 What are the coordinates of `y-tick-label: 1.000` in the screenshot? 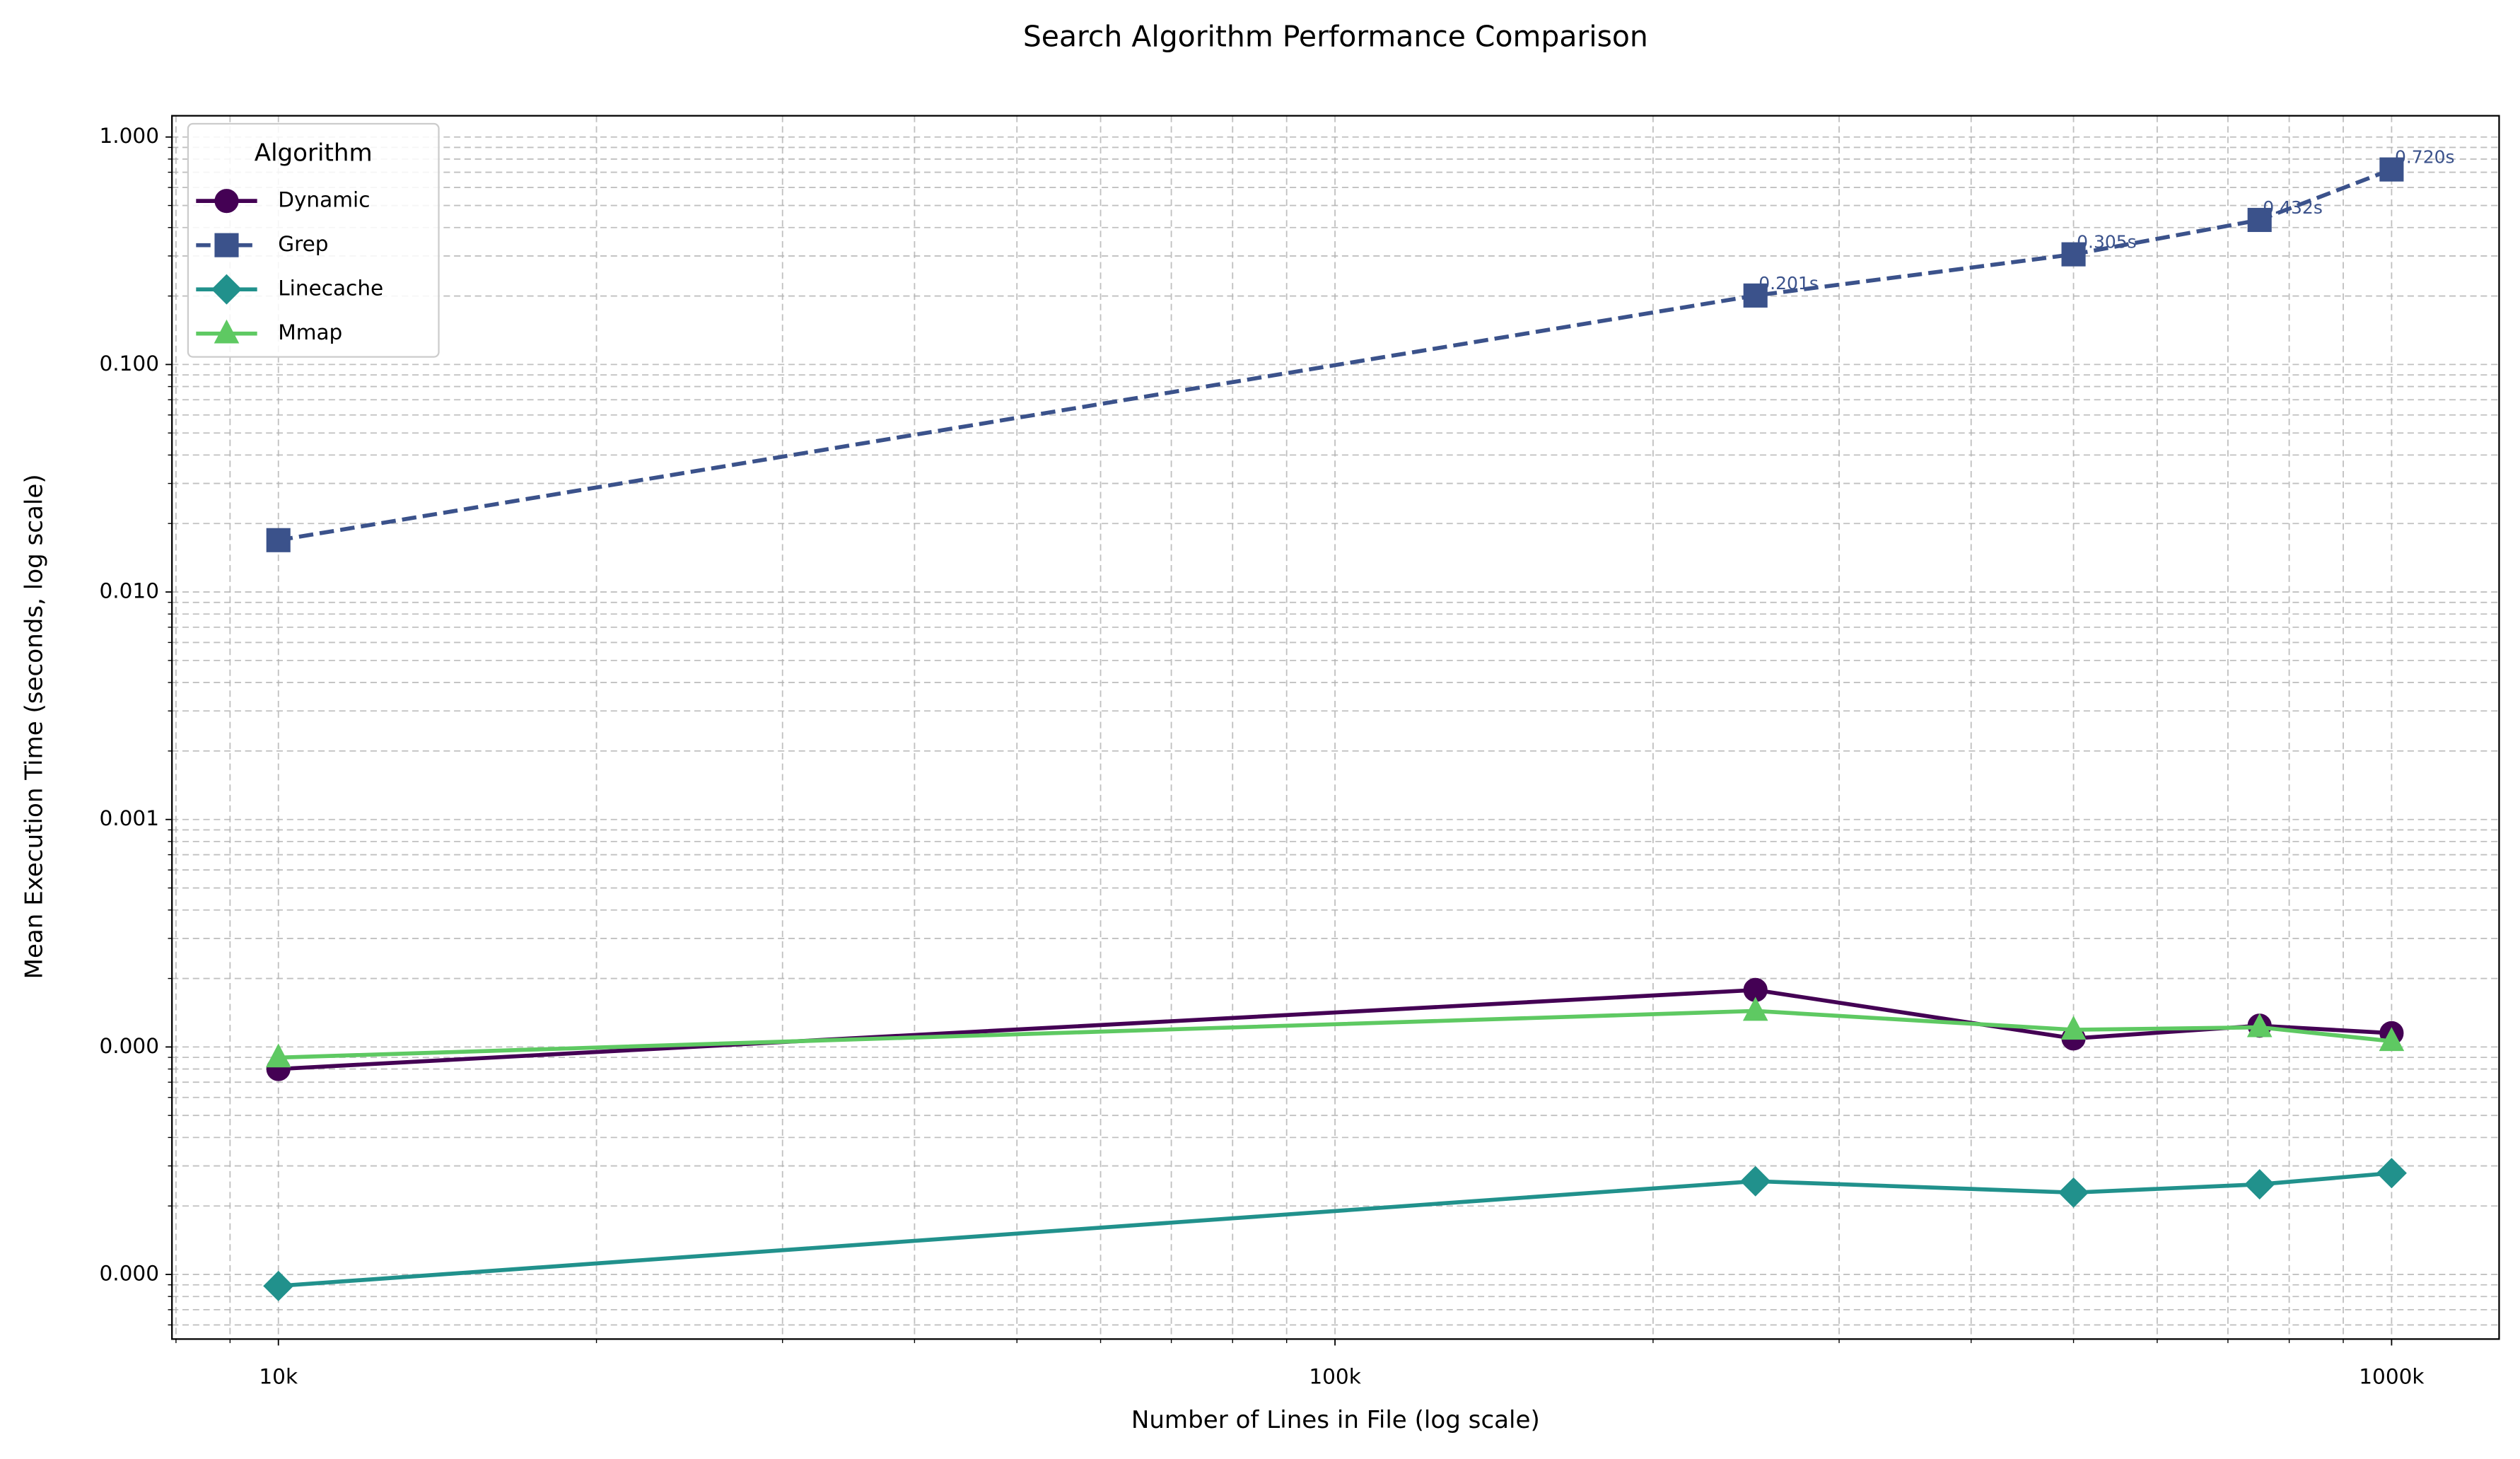 It's located at (129, 136).